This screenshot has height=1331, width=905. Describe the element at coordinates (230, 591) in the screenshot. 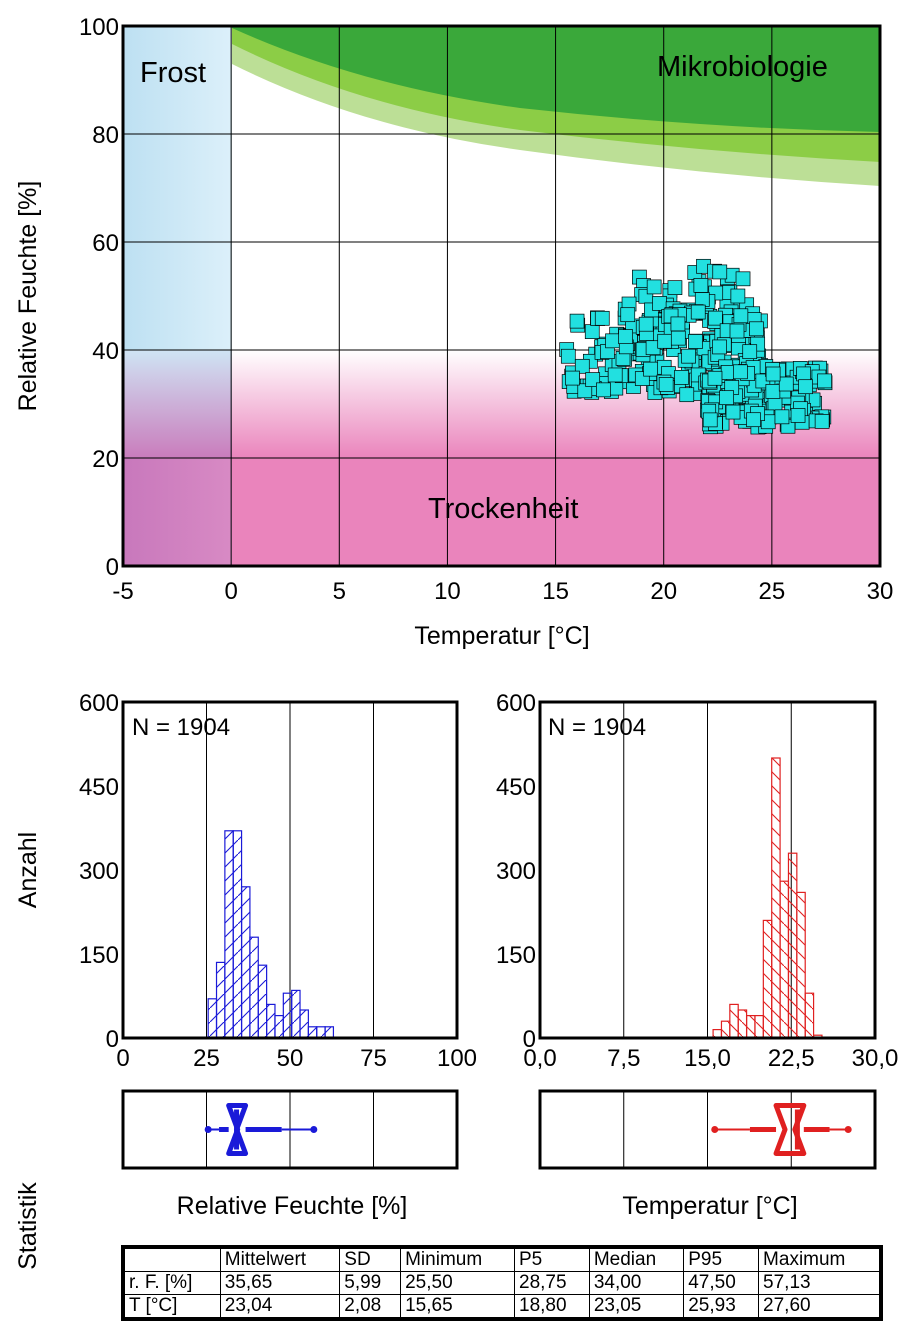

I see `x-tick-label: 0` at that location.